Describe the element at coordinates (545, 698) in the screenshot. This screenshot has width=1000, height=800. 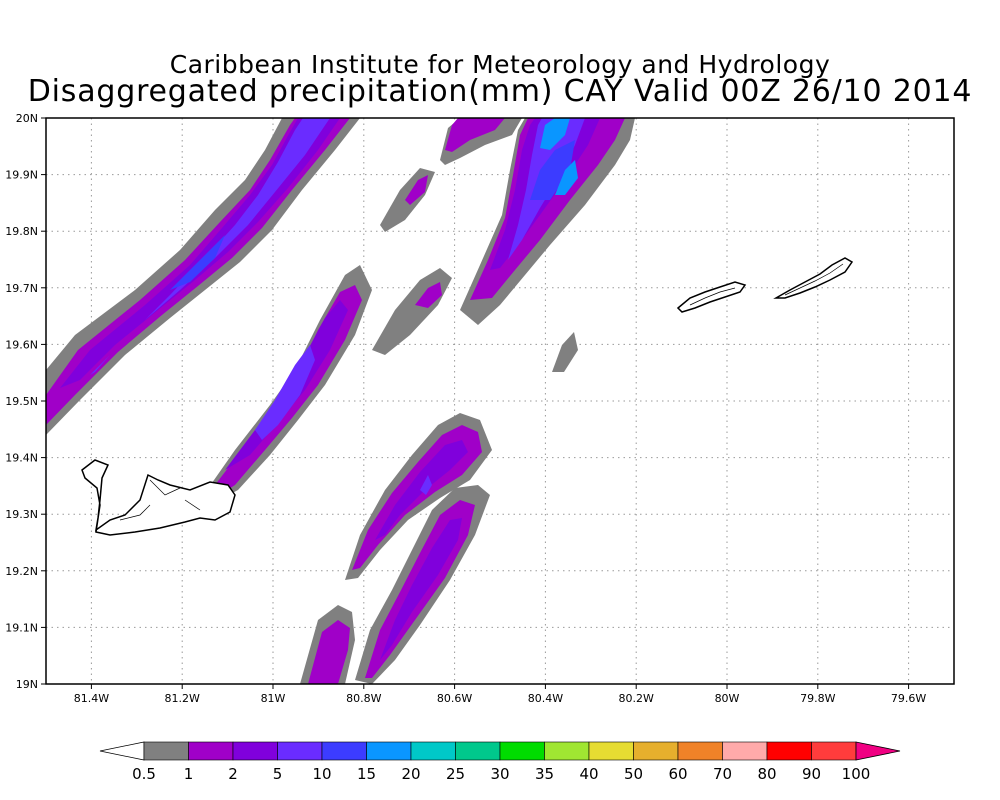
I see `x-tick-label: 80.4W` at that location.